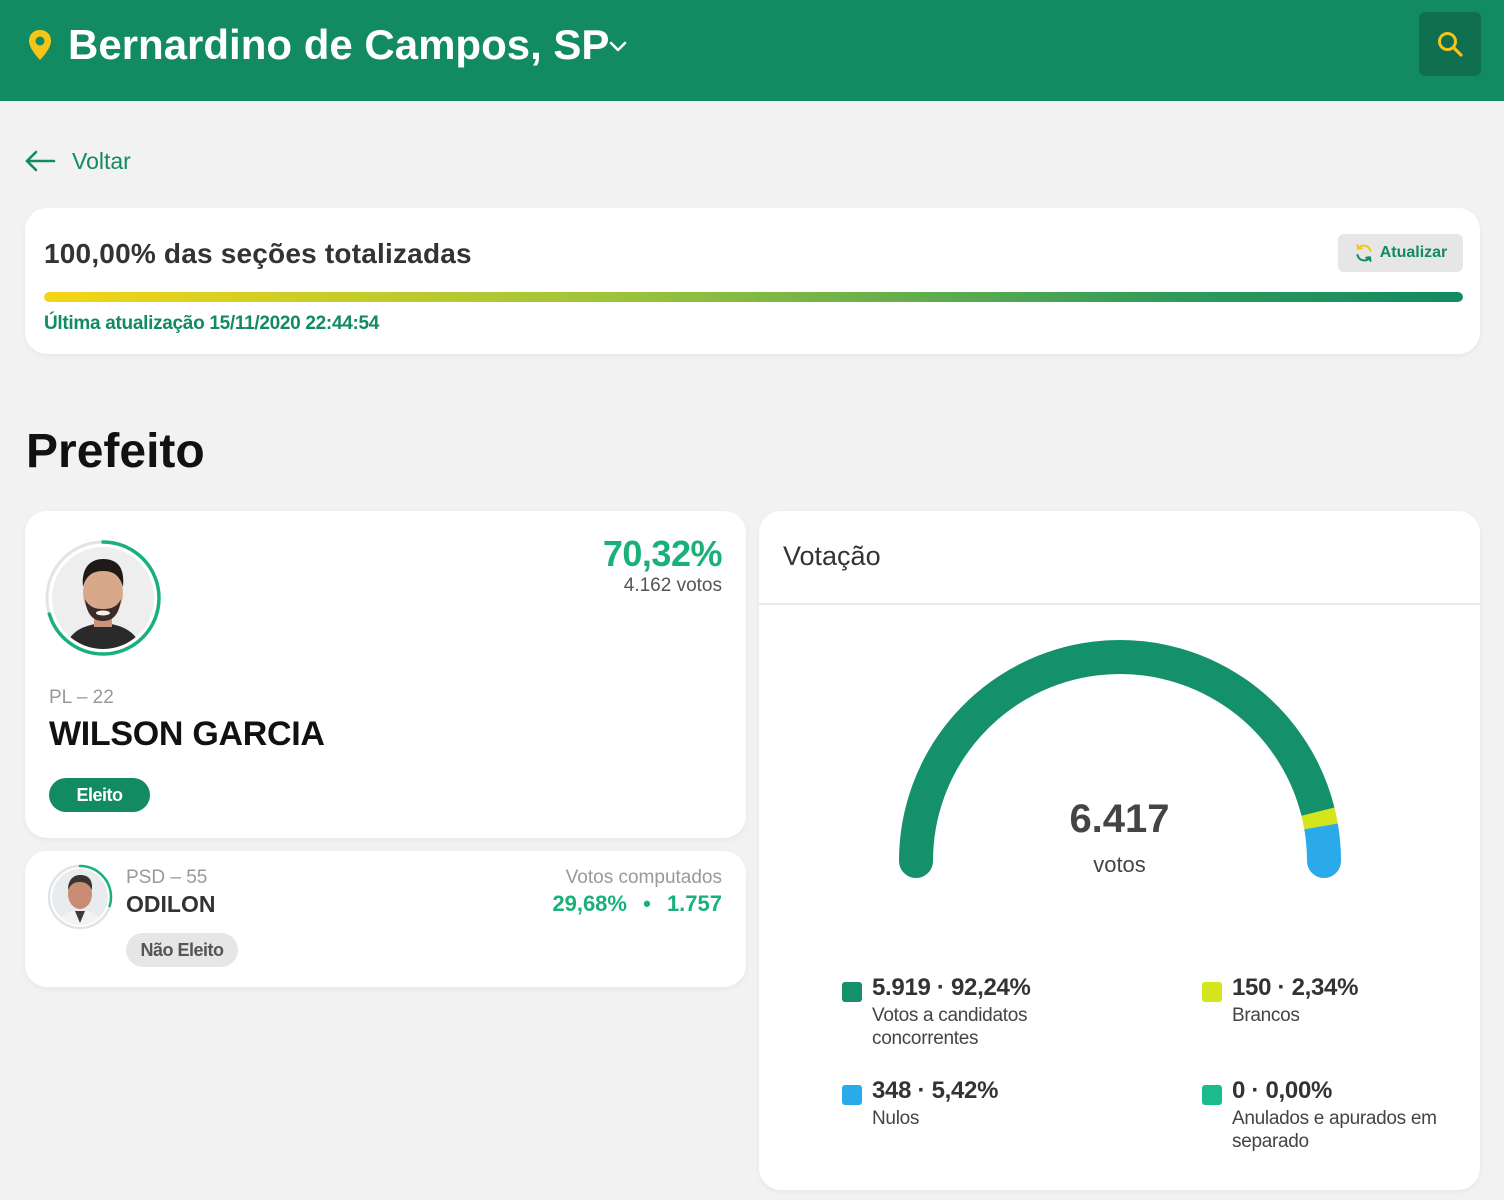 Image resolution: width=1504 pixels, height=1200 pixels. Describe the element at coordinates (1413, 252) in the screenshot. I see `refresh-label: Atualizar` at that location.